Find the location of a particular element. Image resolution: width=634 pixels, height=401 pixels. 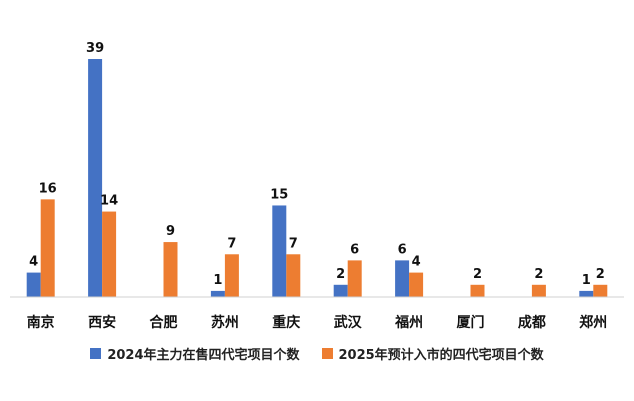

data-label-series-1-10: 1 is located at coordinates (586, 280).